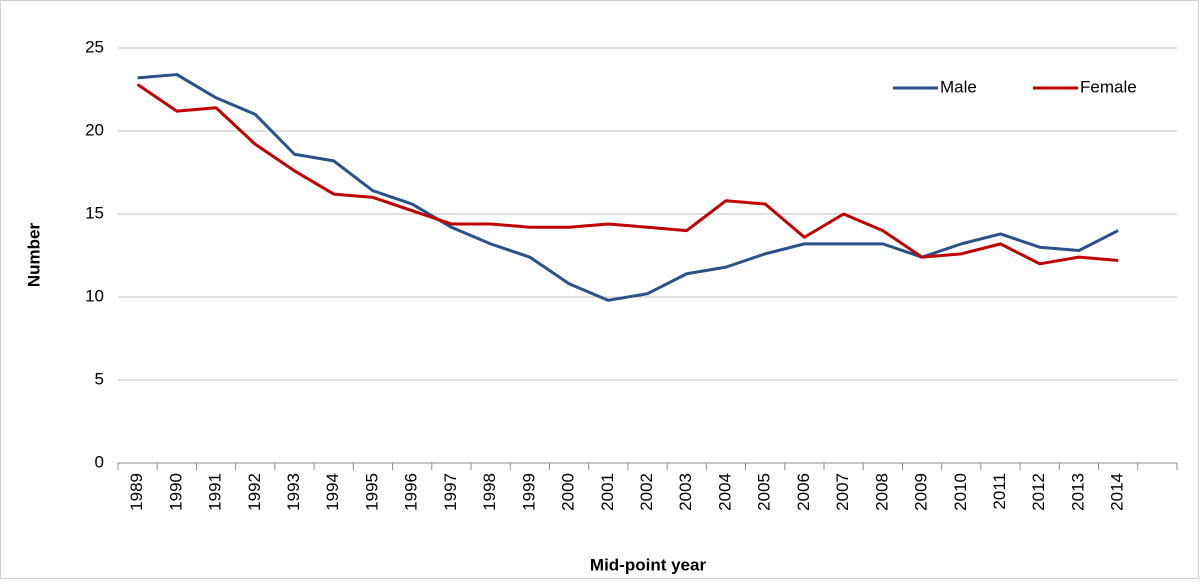 Image resolution: width=1200 pixels, height=585 pixels. I want to click on x-tick-label: 1990, so click(175, 492).